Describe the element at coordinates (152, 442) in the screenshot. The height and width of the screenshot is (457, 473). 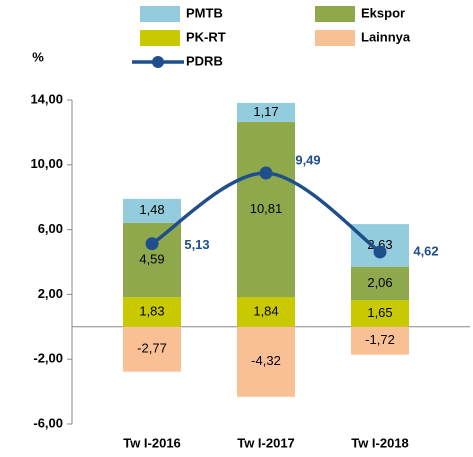
I see `x-tick-label: Tw I-2016` at that location.